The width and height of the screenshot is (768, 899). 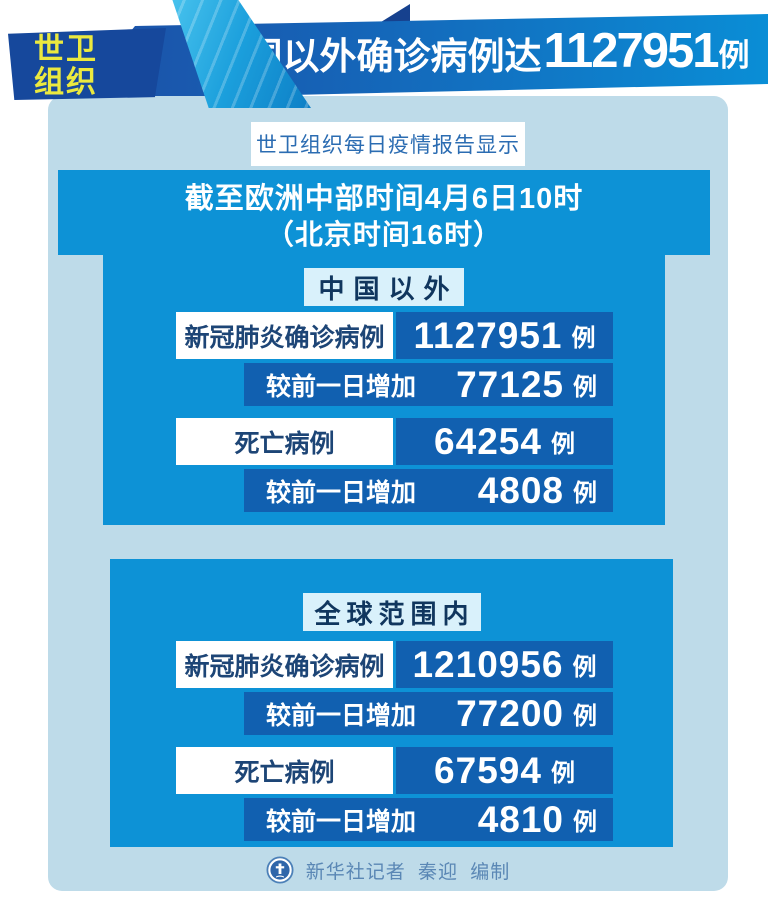 I want to click on stat-value-box: 较前一日增加 4808 例, so click(x=428, y=490).